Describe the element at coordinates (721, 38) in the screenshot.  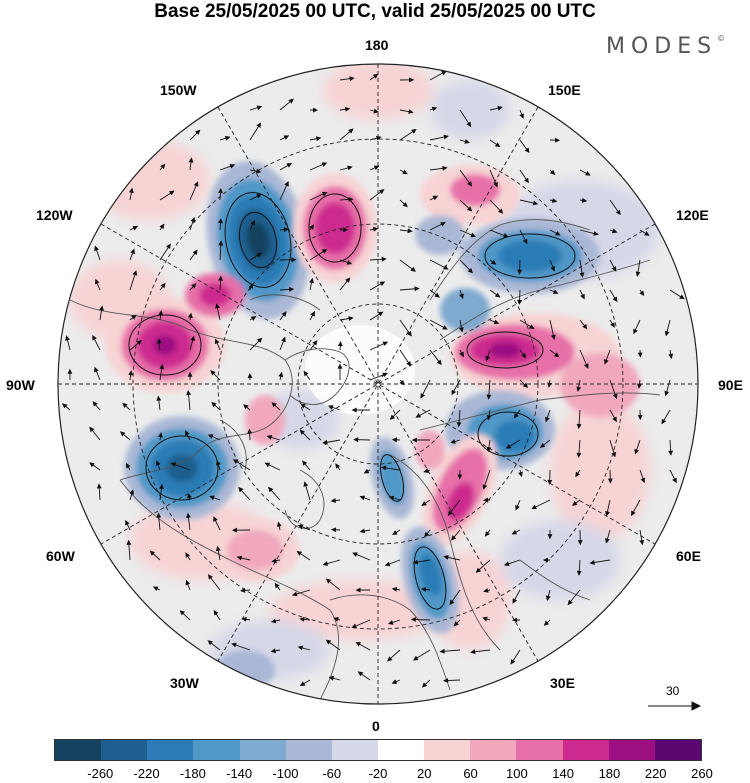
I see `copyright-mark: ©` at that location.